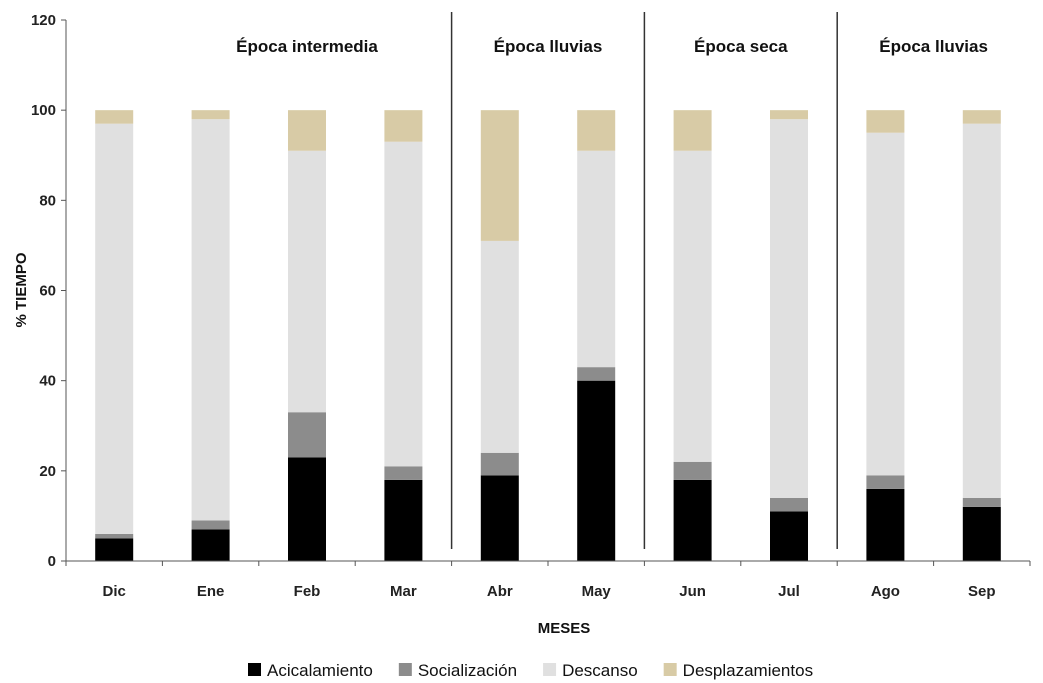 The width and height of the screenshot is (1043, 683). What do you see at coordinates (564, 628) in the screenshot?
I see `x-axis-title: MESES` at bounding box center [564, 628].